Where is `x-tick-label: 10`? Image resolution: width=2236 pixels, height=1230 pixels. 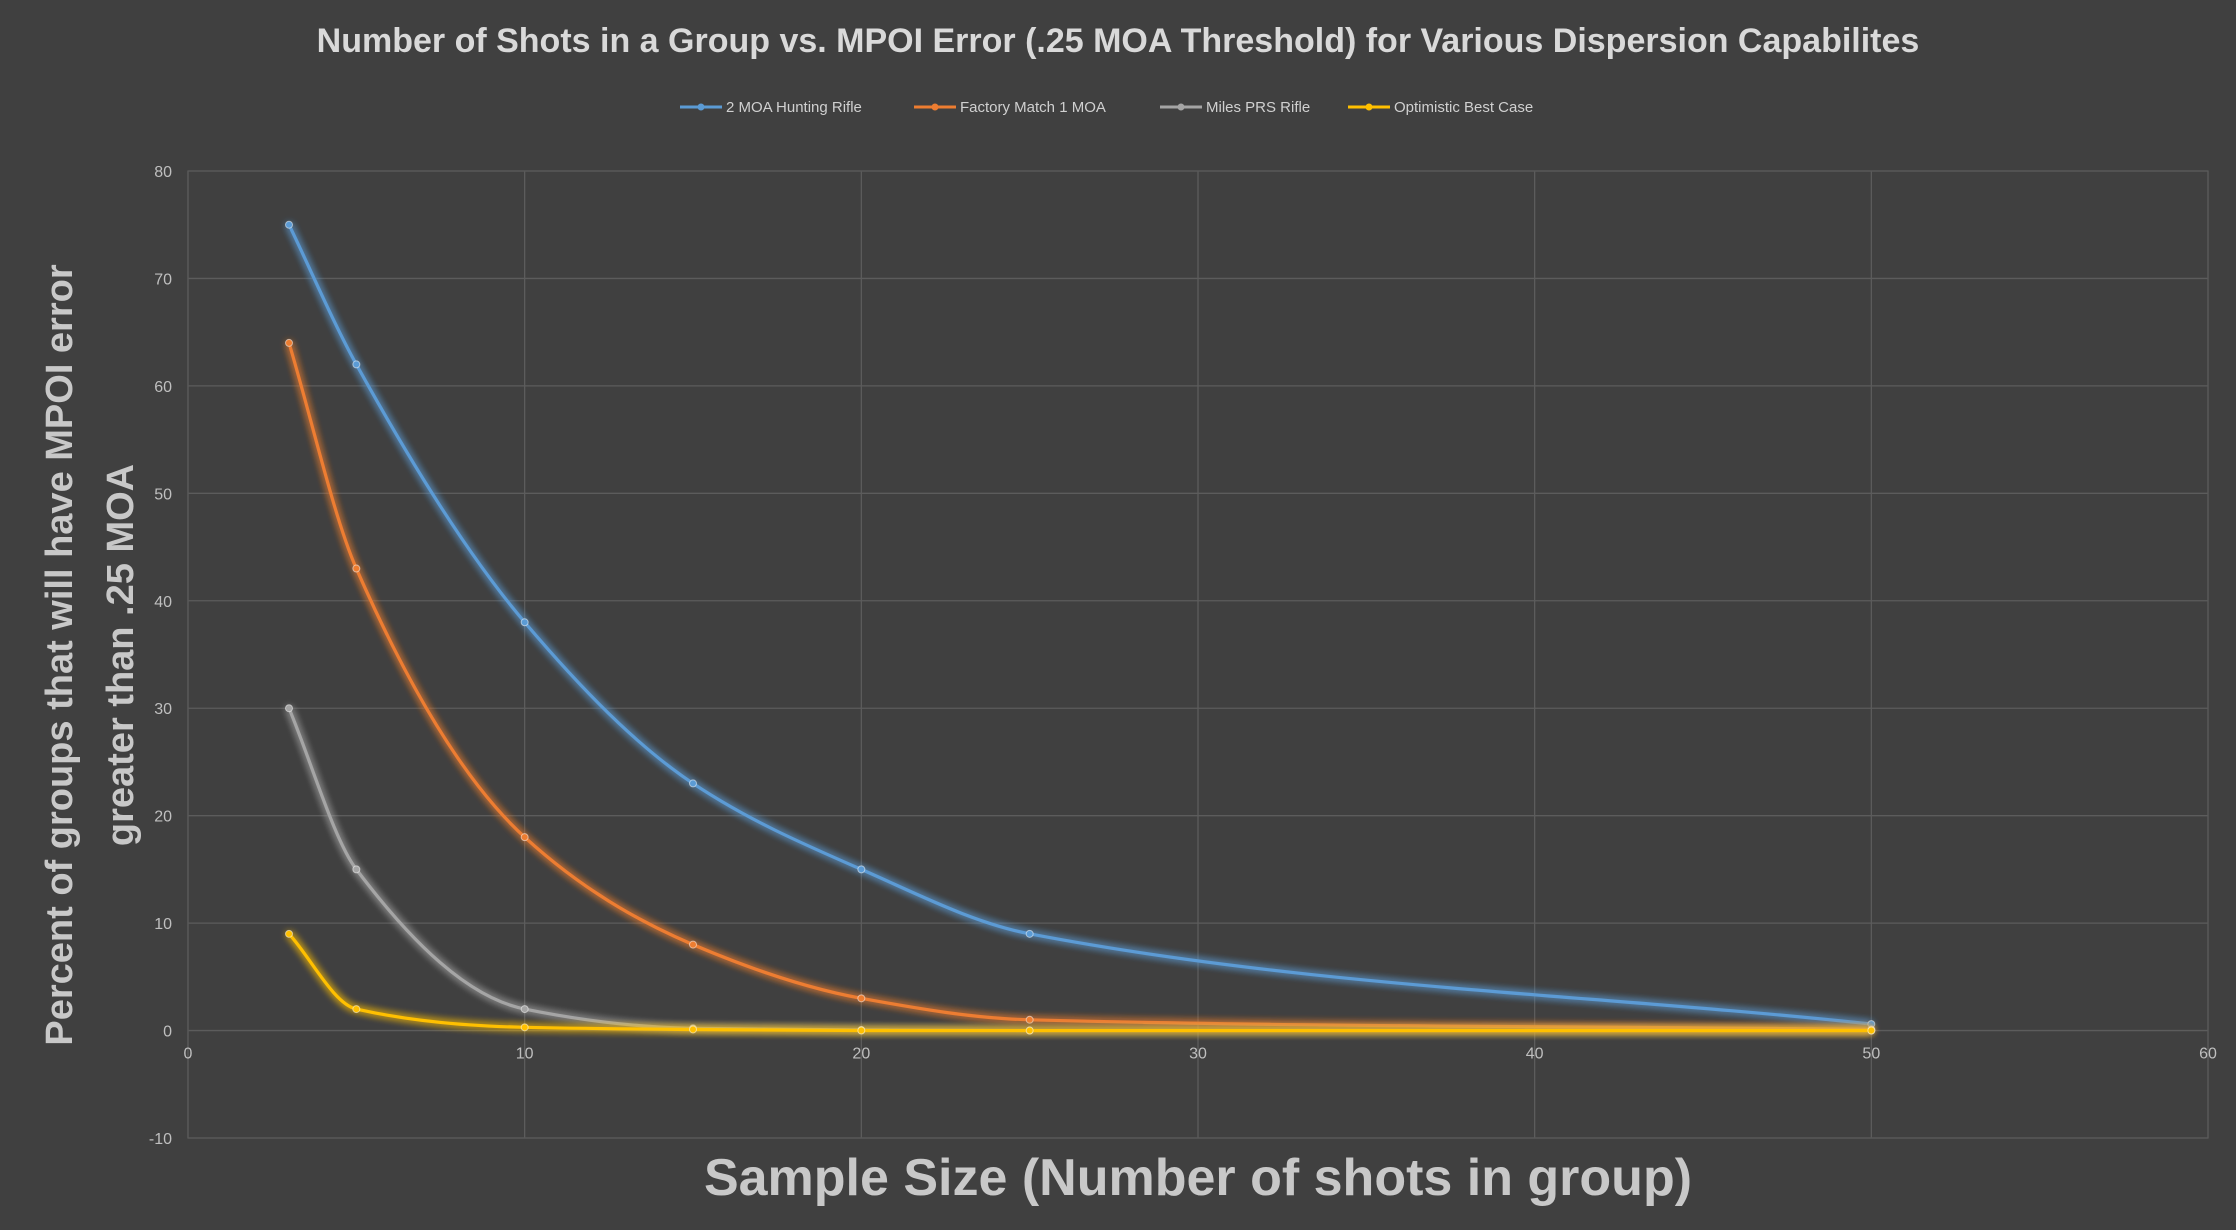 x-tick-label: 10 is located at coordinates (525, 1054).